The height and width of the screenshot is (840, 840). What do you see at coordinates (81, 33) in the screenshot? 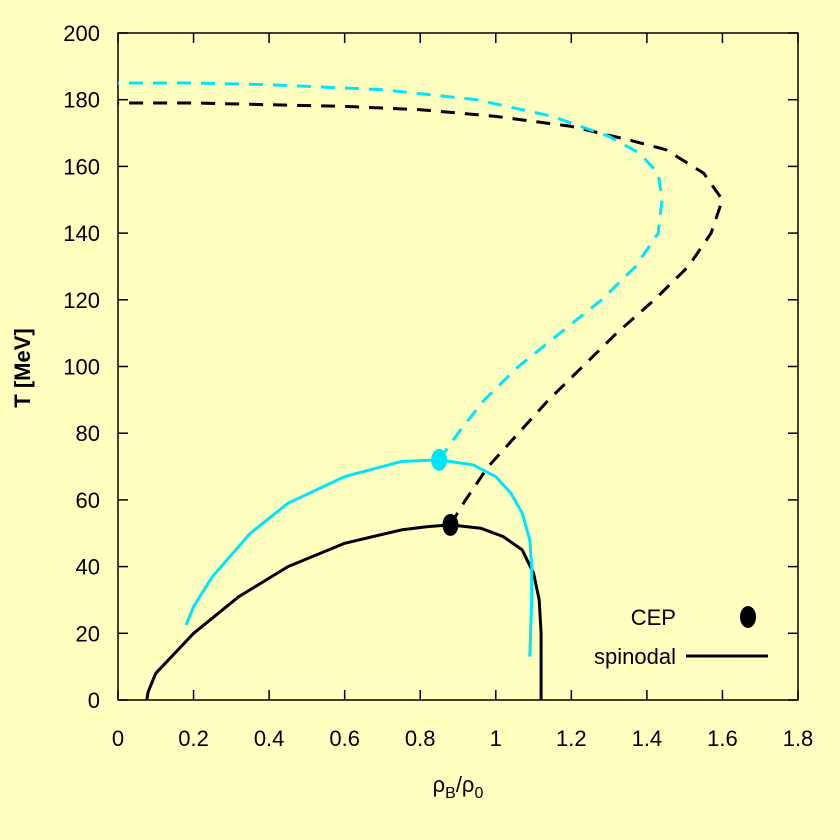
I see `y-tick-label: 200` at bounding box center [81, 33].